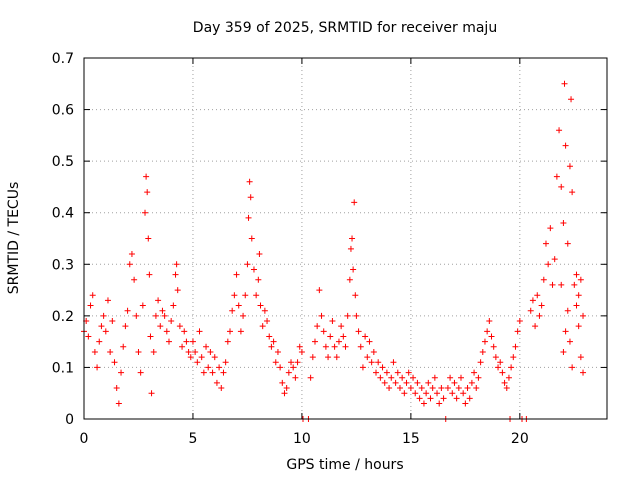 This screenshot has height=480, width=640. What do you see at coordinates (63, 214) in the screenshot?
I see `y-tick-label: 0.4` at bounding box center [63, 214].